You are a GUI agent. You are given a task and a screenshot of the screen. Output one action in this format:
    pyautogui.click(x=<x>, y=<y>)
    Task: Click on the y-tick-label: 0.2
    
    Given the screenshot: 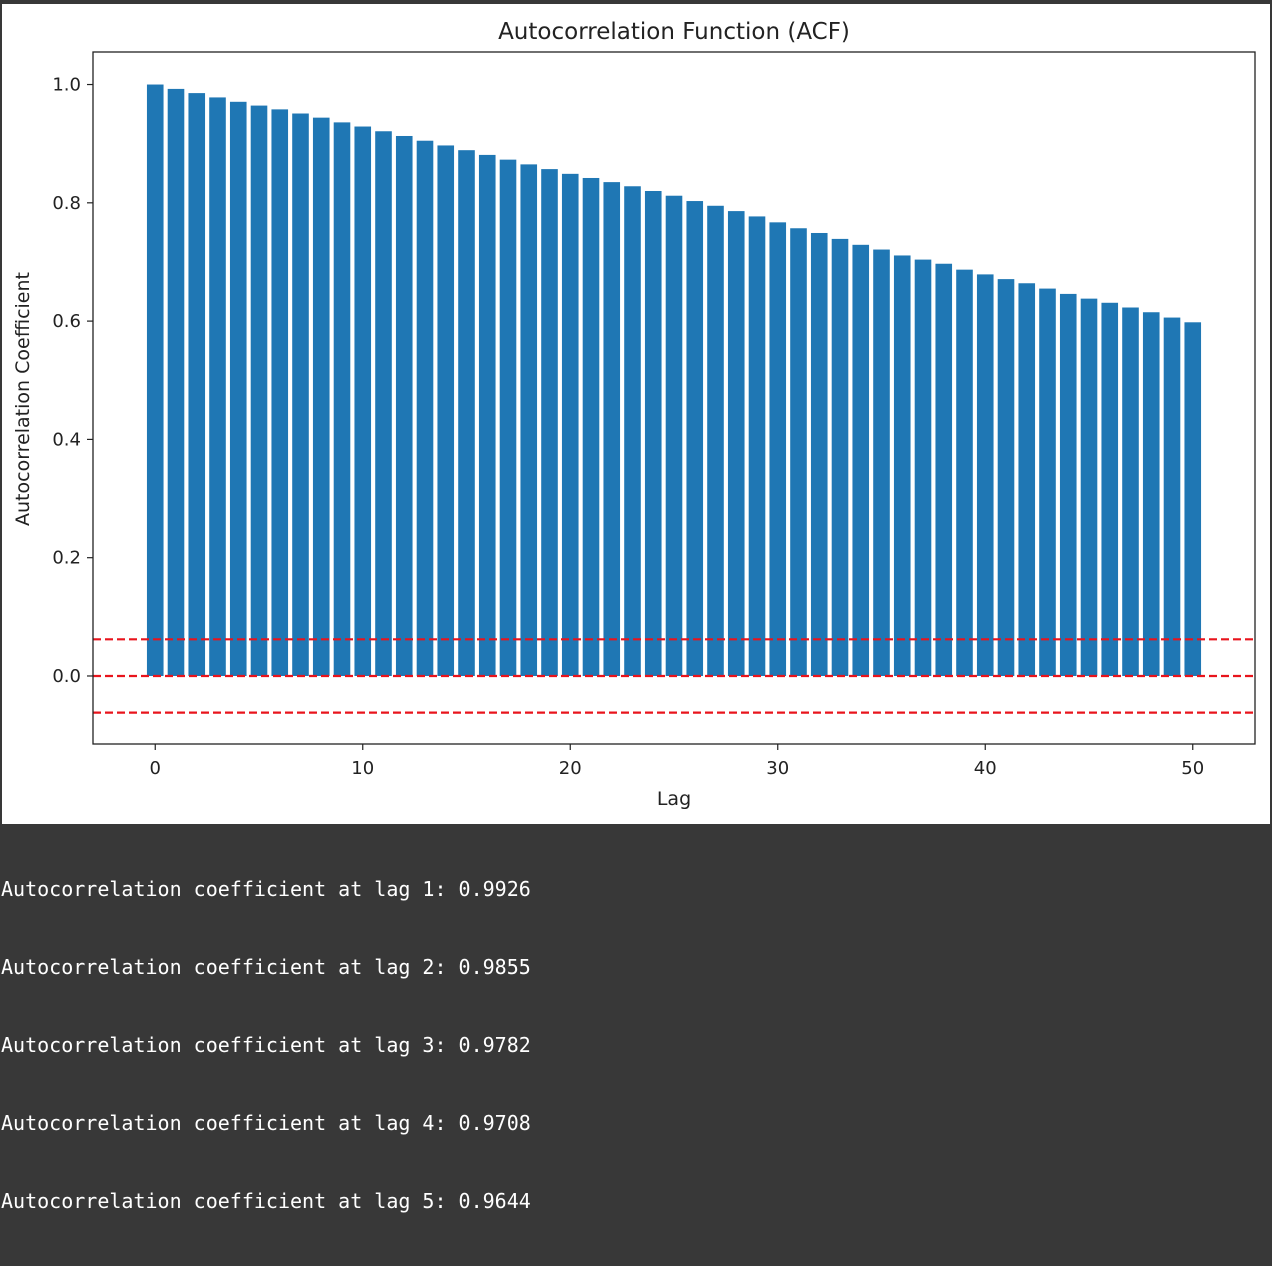 What is the action you would take?
    pyautogui.click(x=66, y=558)
    